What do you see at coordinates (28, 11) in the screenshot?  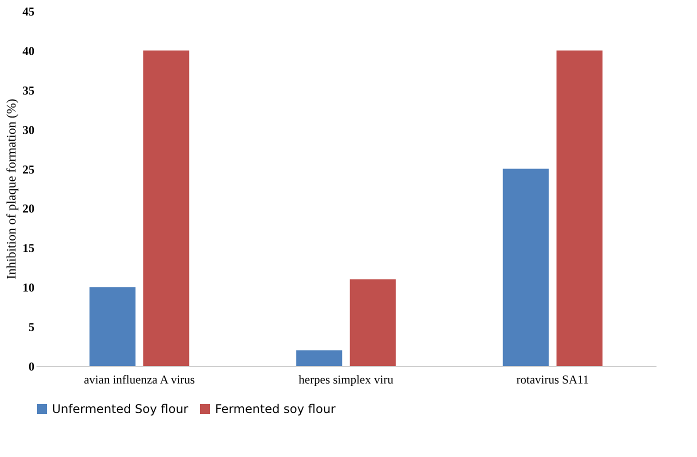 I see `y-tick-label: 45` at bounding box center [28, 11].